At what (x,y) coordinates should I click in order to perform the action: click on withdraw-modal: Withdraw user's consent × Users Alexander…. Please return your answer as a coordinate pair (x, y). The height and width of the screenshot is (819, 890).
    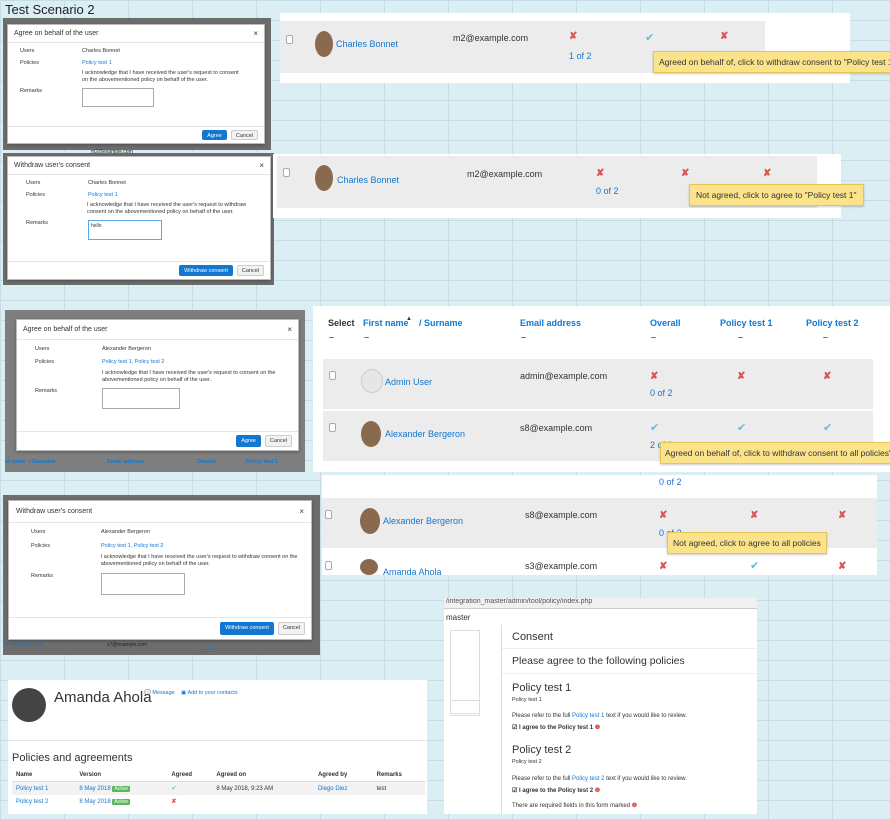
    Looking at the image, I should click on (160, 570).